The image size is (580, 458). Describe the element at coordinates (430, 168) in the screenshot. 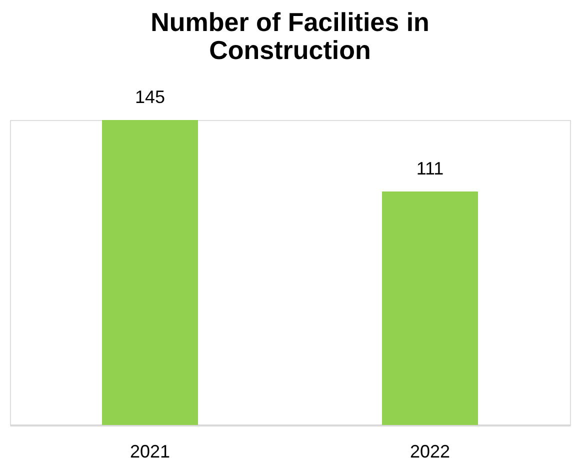

I see `data-label: 111` at that location.